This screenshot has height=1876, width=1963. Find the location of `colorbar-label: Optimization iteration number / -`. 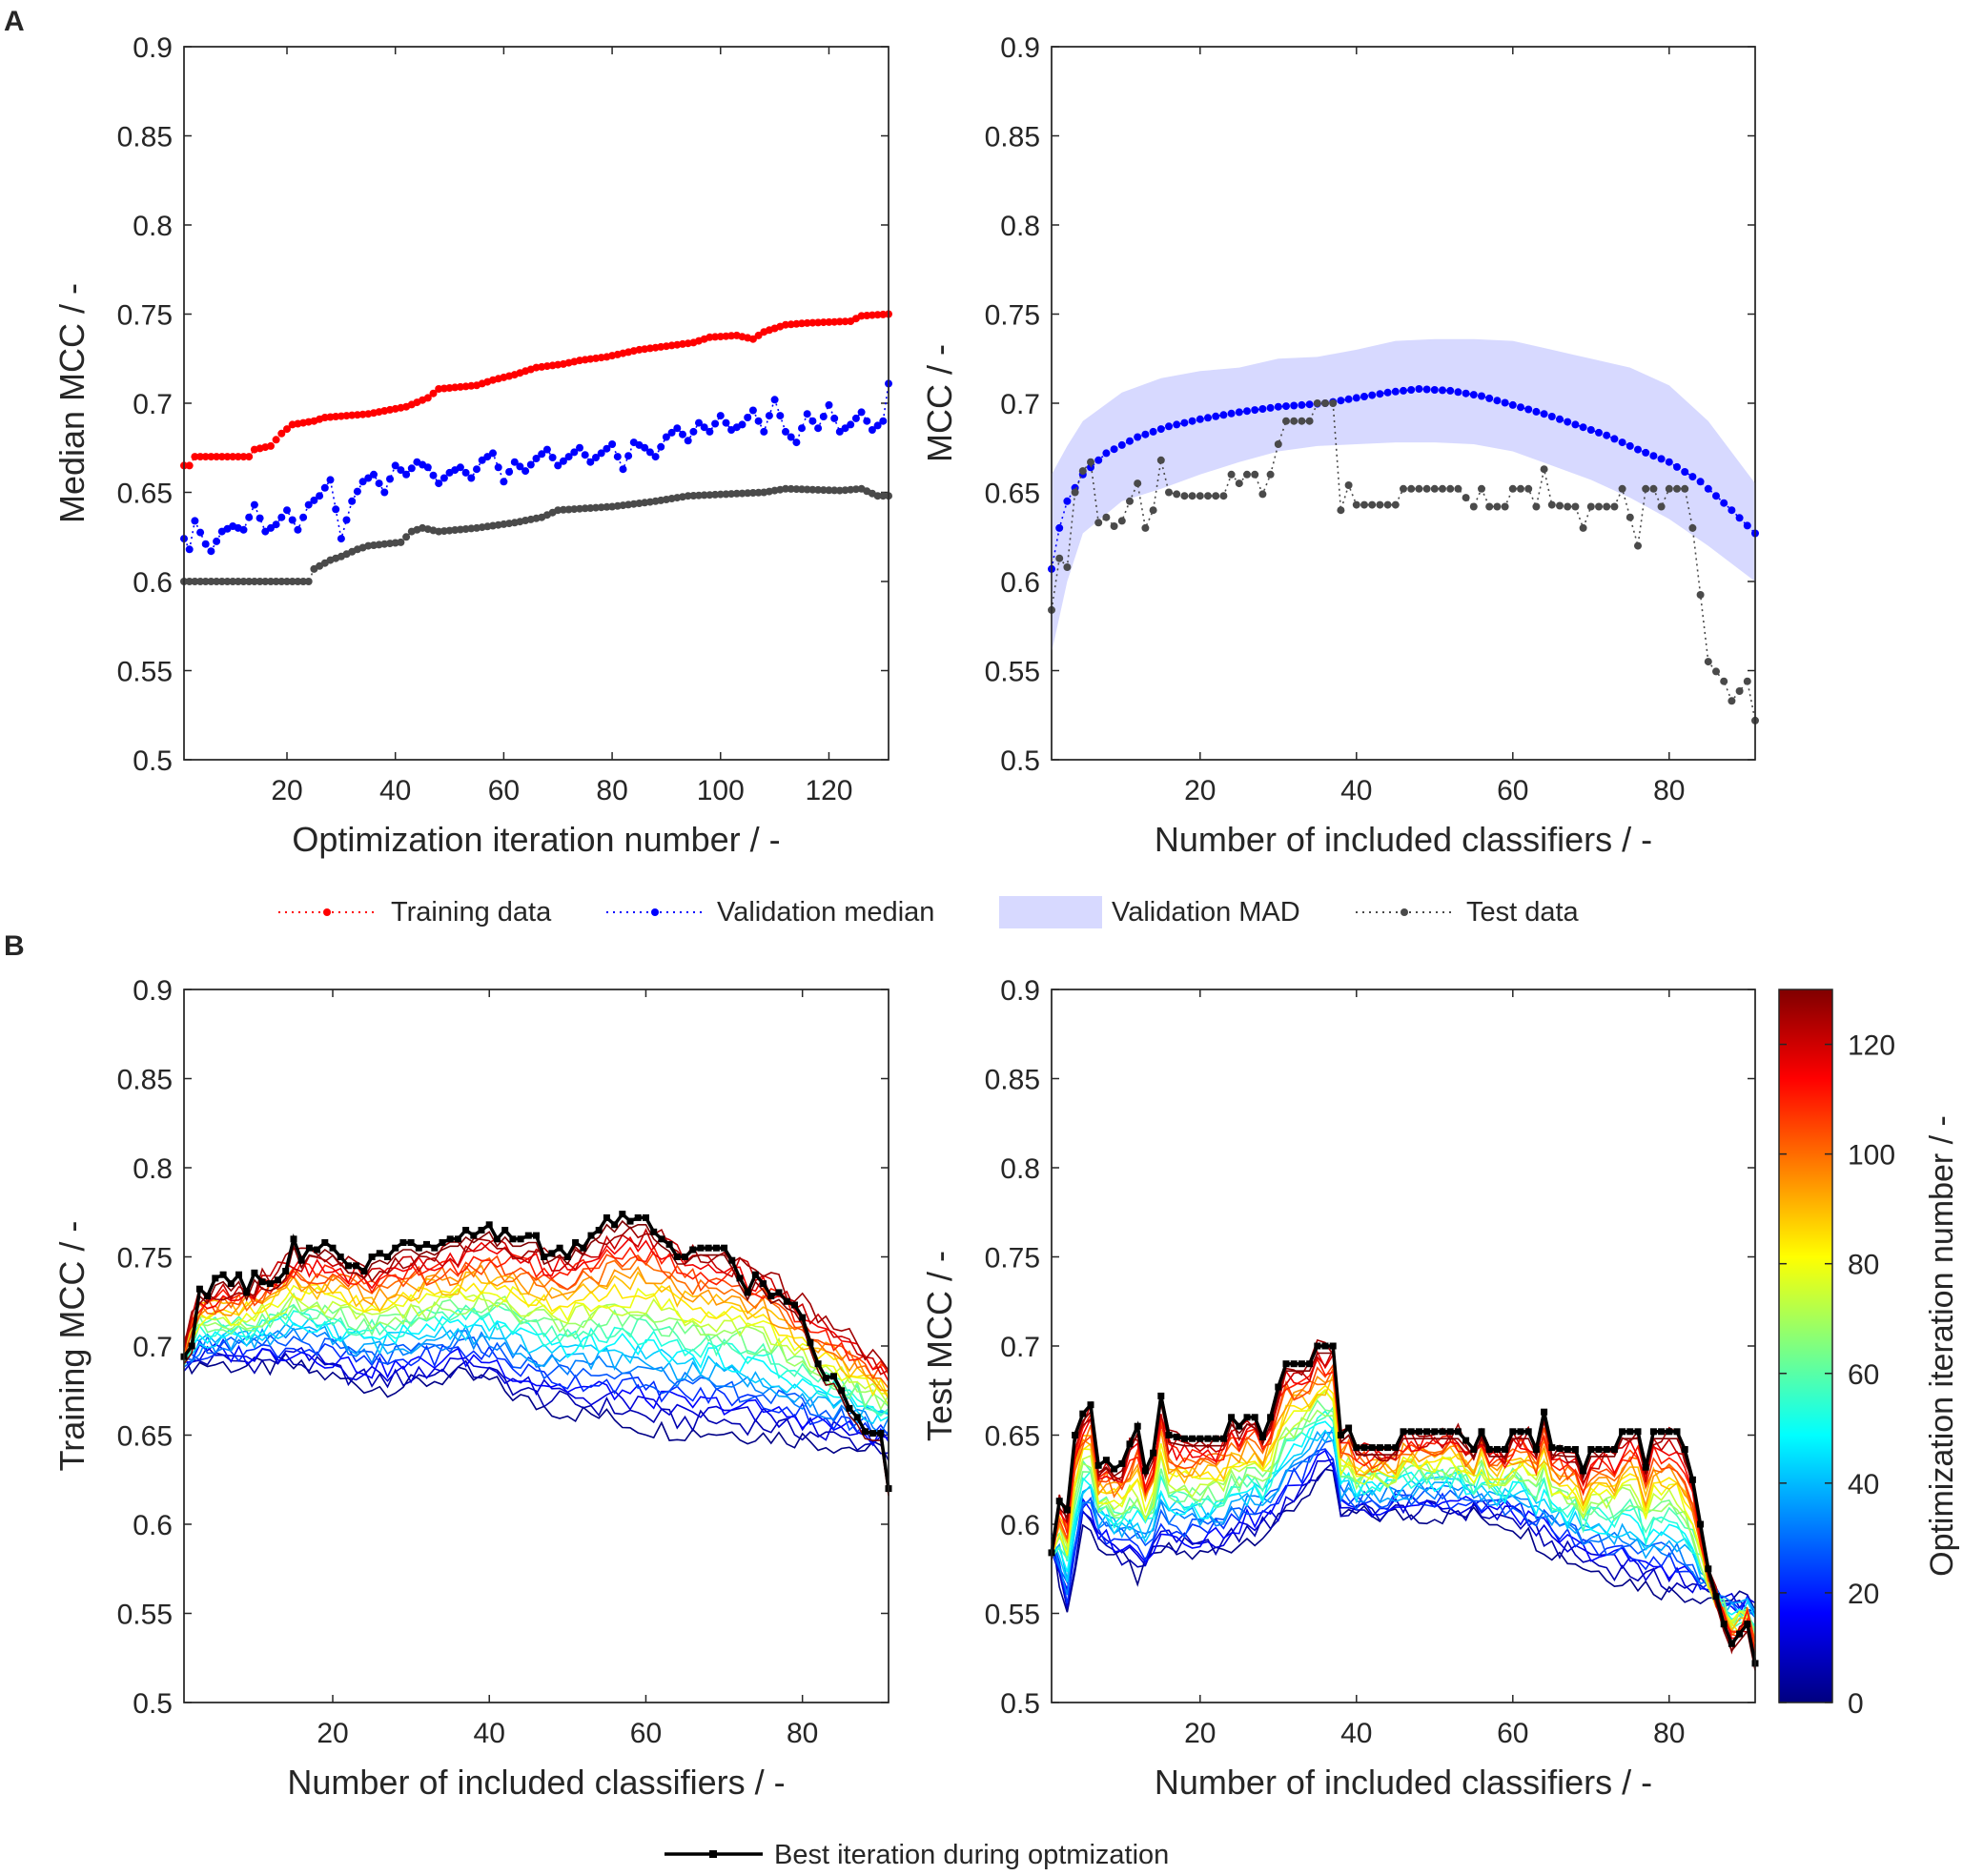

colorbar-label: Optimization iteration number / - is located at coordinates (1942, 1346).